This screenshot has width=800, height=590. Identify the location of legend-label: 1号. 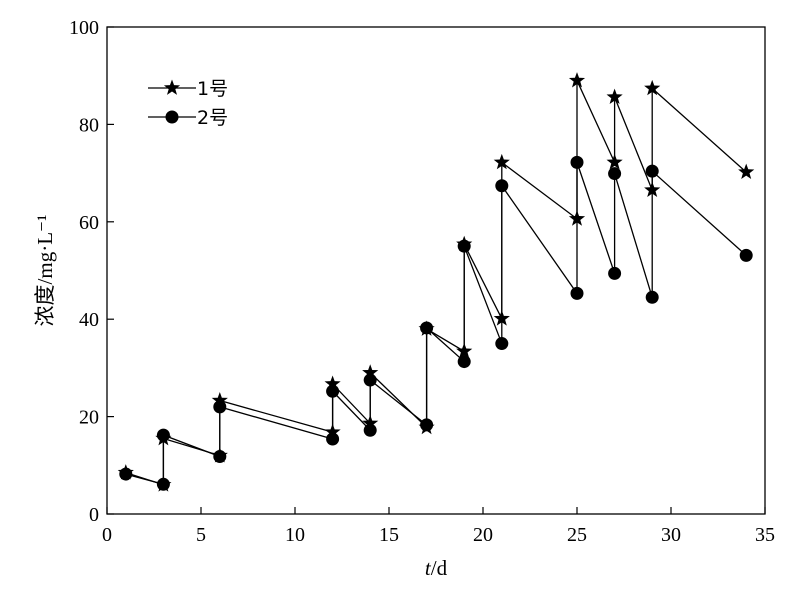
(212, 89).